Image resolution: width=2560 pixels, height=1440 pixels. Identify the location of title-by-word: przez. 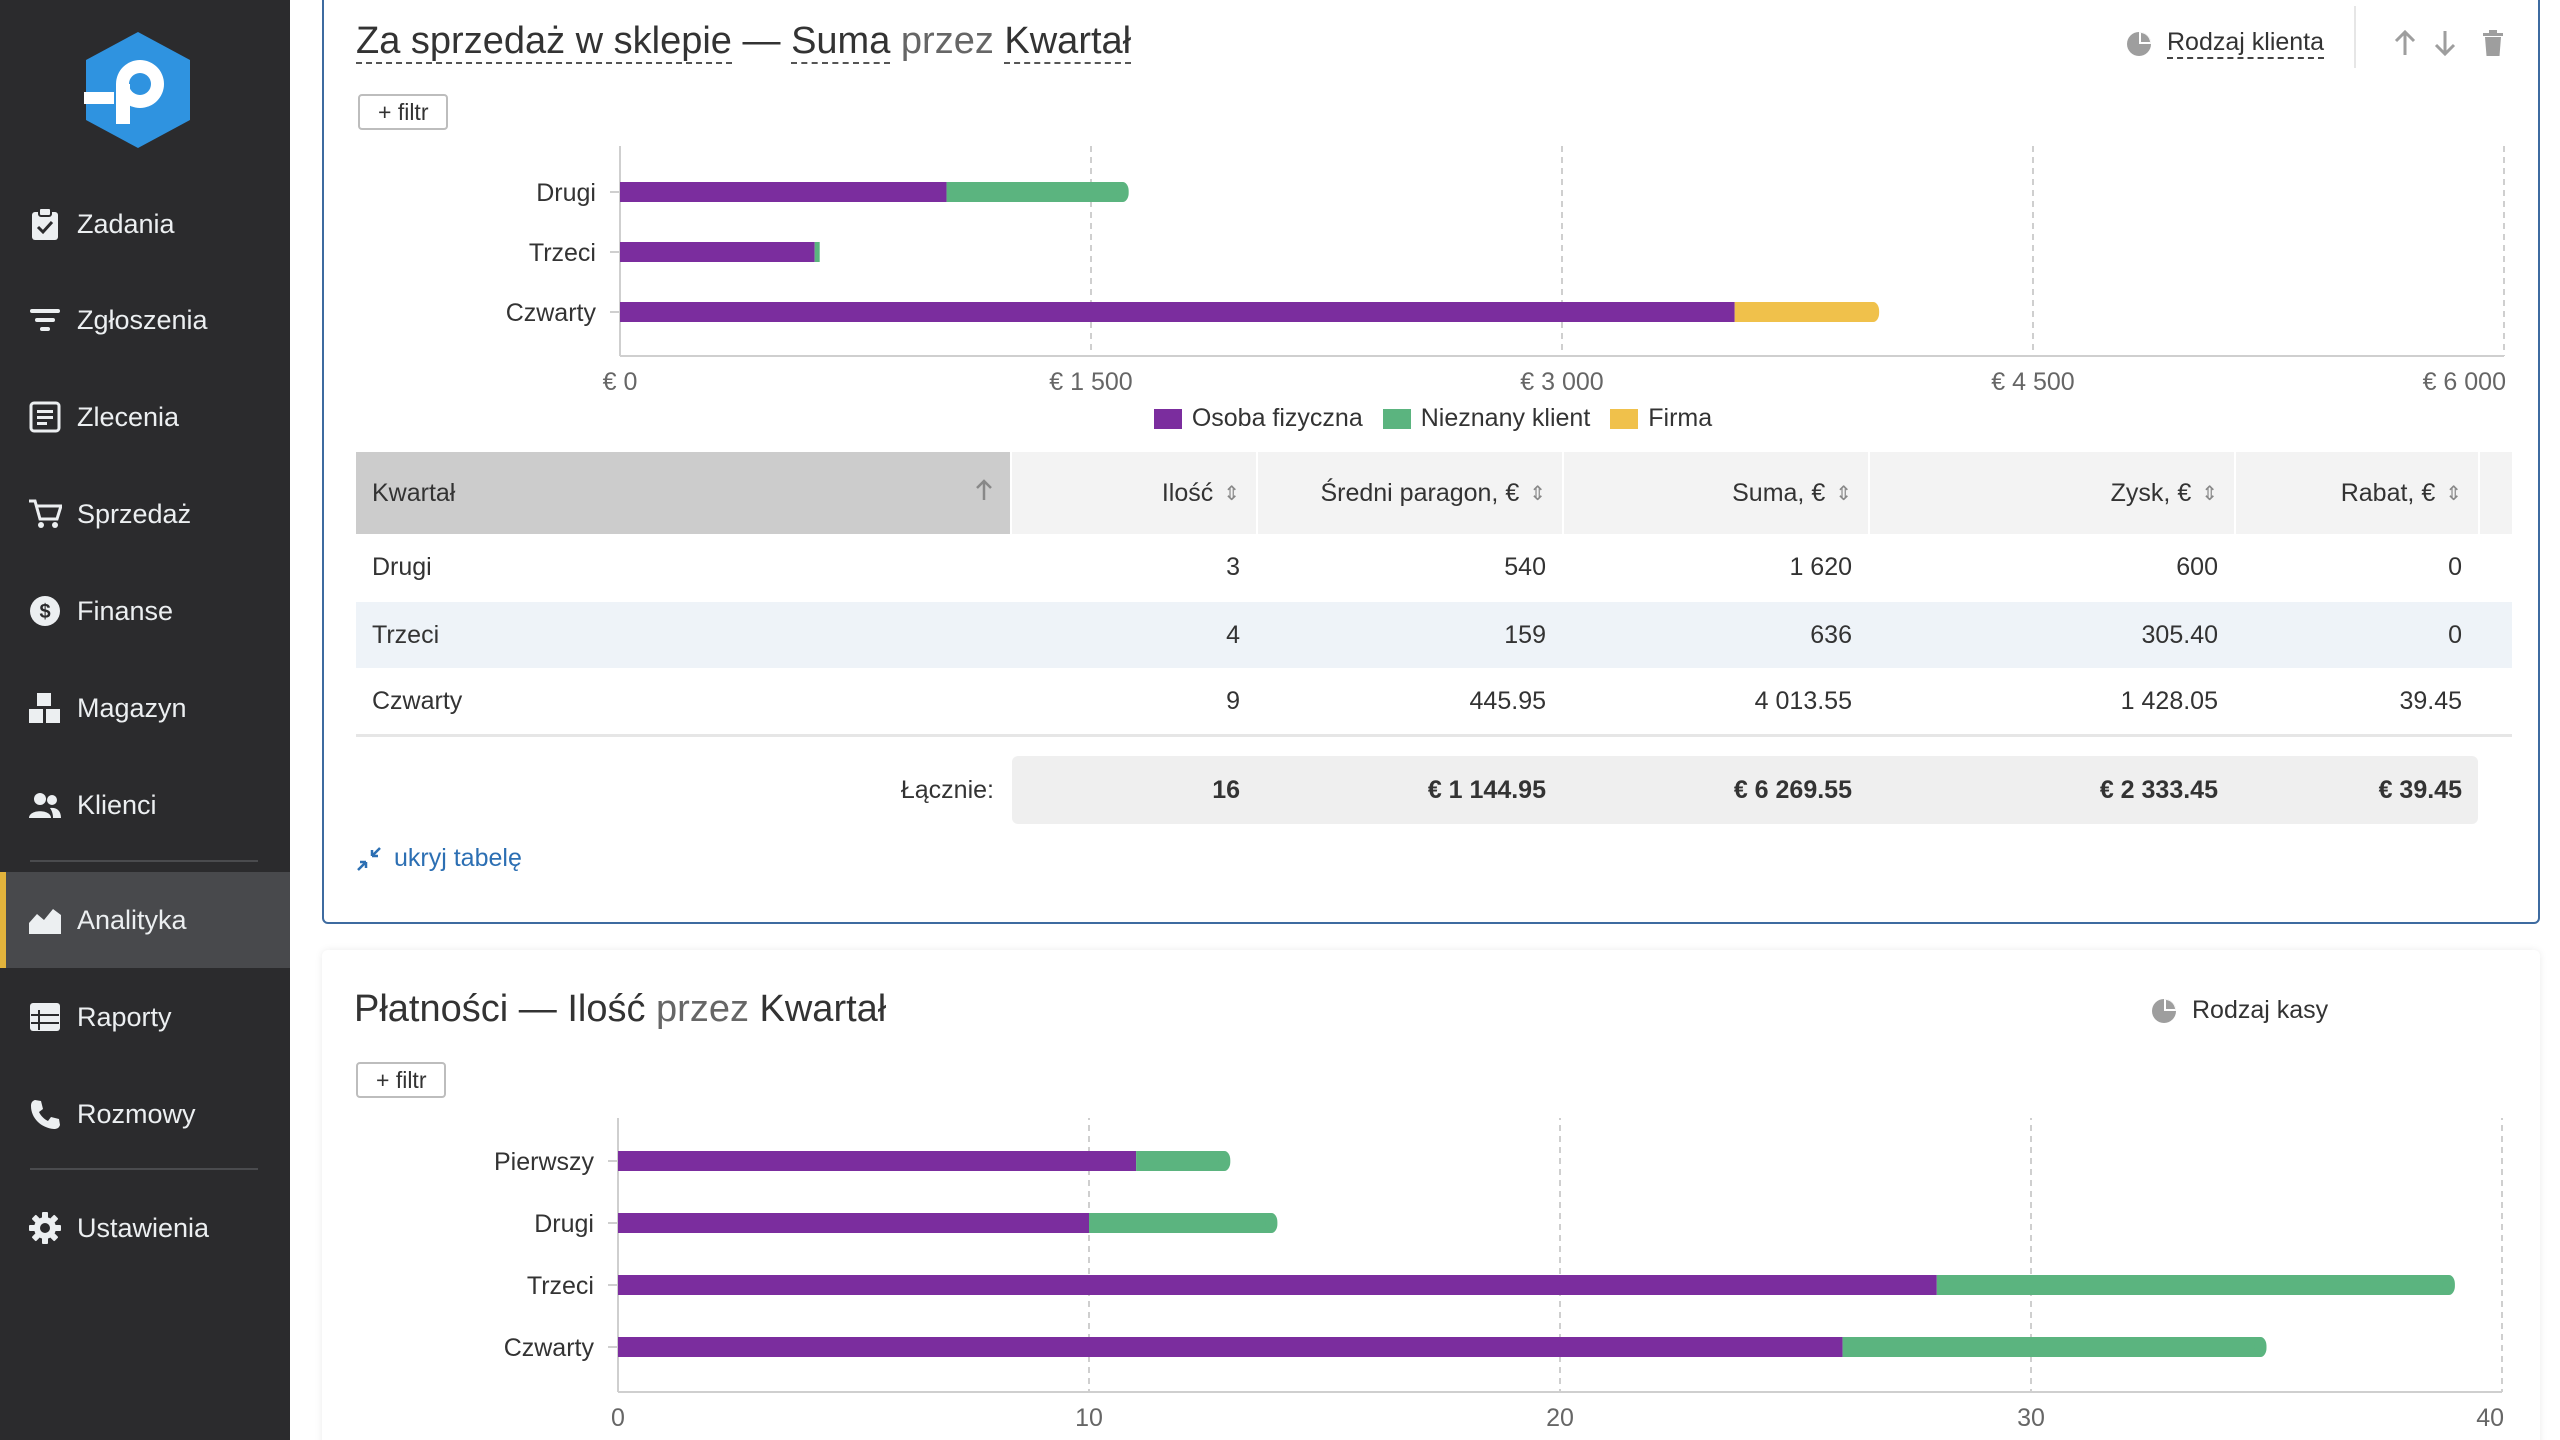
(702, 1009).